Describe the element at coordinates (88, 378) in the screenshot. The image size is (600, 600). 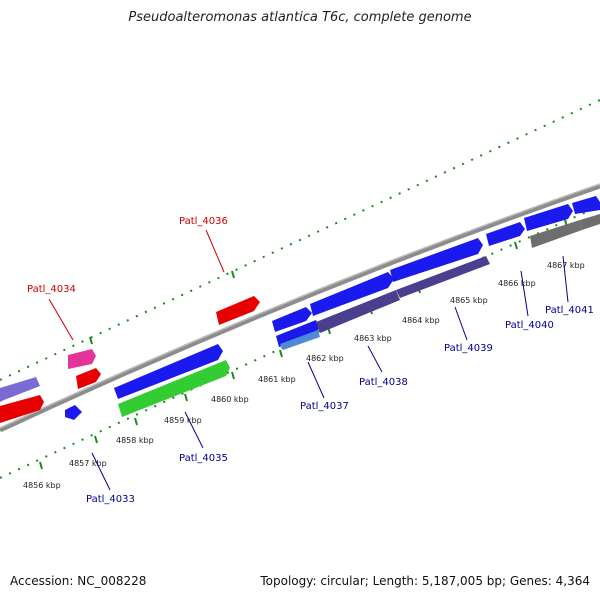
I see `gene-red-small` at that location.